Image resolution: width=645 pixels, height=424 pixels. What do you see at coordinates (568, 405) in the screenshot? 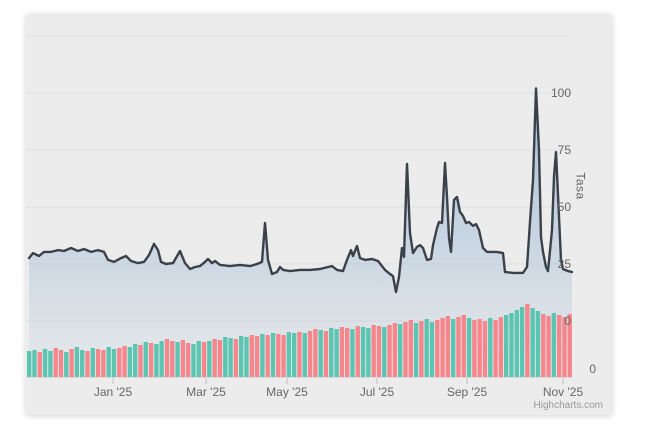
I see `highcharts-credit-link: Highcharts.com` at bounding box center [568, 405].